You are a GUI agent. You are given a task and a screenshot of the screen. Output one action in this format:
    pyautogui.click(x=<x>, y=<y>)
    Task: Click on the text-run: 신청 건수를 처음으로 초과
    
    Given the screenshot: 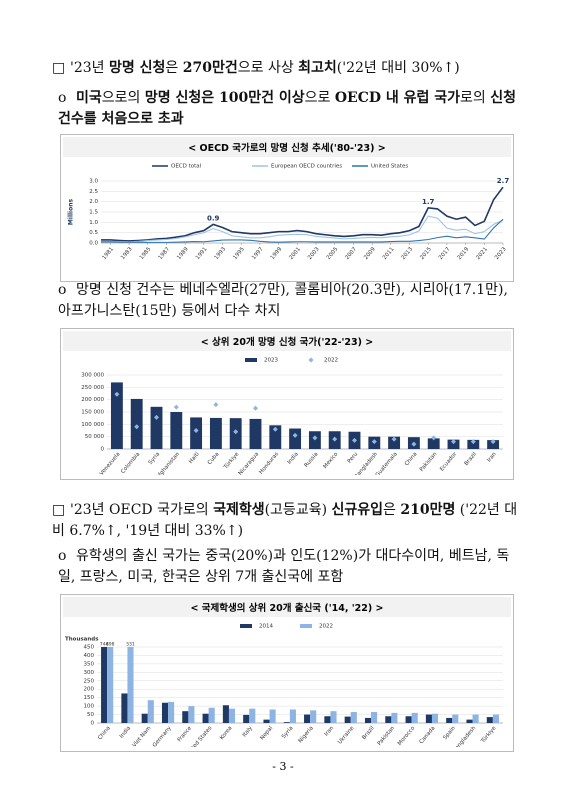 What is the action you would take?
    pyautogui.click(x=287, y=108)
    